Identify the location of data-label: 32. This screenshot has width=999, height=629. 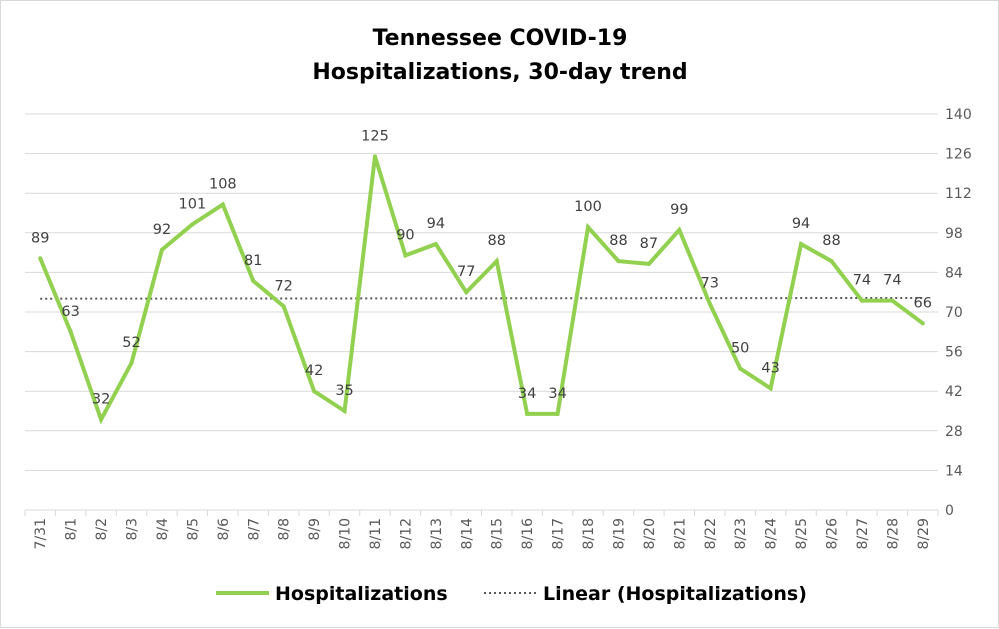
(101, 399).